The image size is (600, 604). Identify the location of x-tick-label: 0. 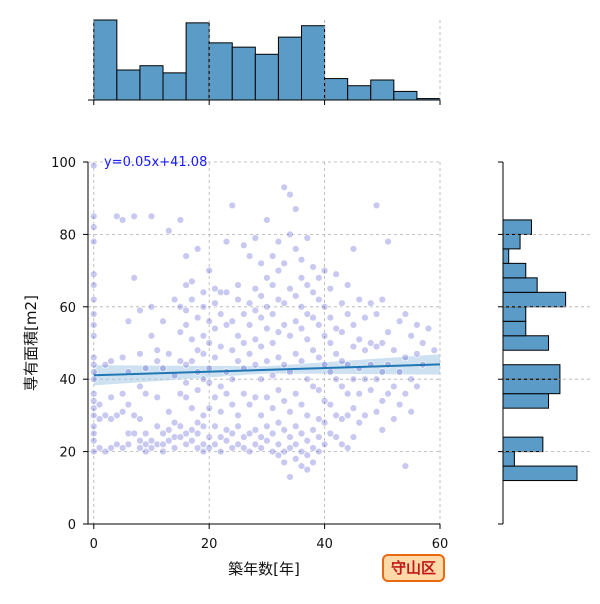
(94, 544).